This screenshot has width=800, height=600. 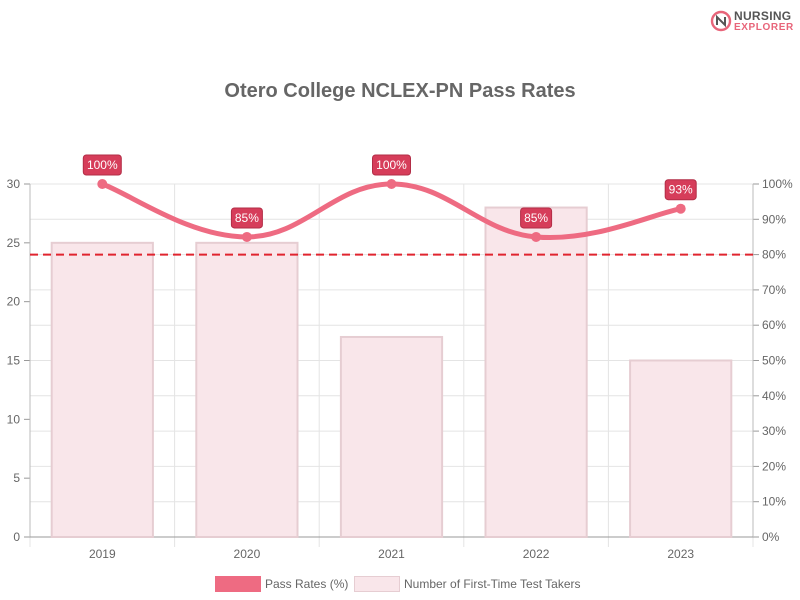 What do you see at coordinates (492, 584) in the screenshot?
I see `legend-label-test-takers: Number of First-Time Test Takers` at bounding box center [492, 584].